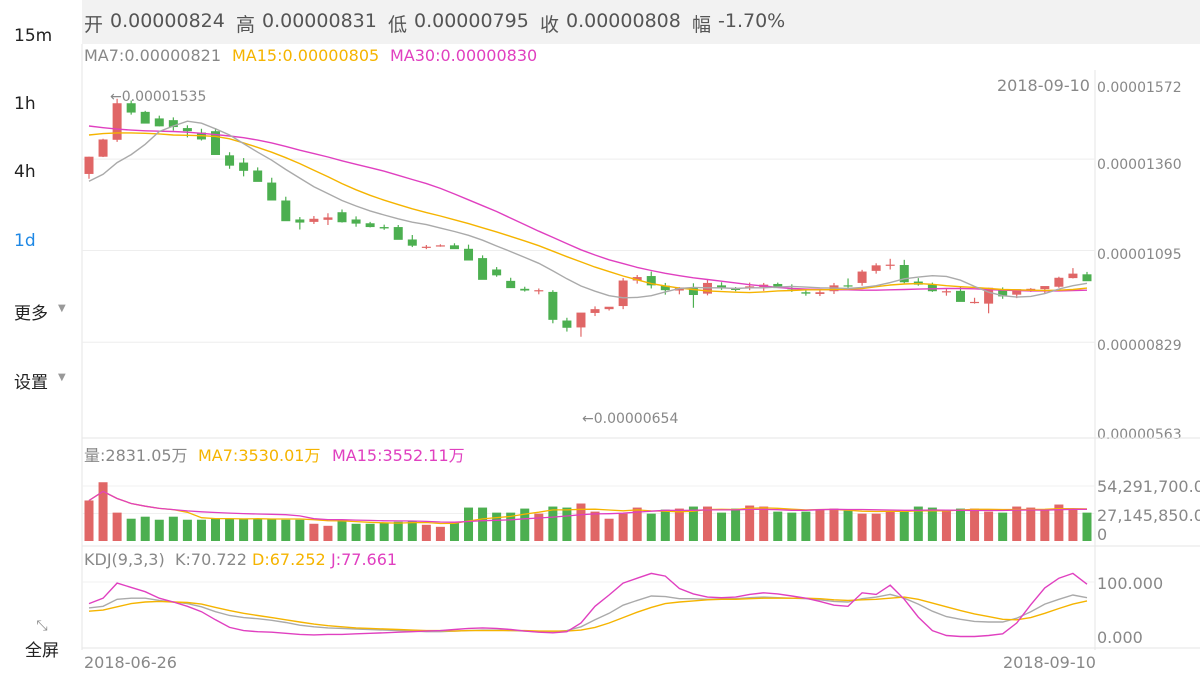 Image resolution: width=1200 pixels, height=675 pixels. What do you see at coordinates (158, 97) in the screenshot?
I see `max-price-annotation: ←0.00001535` at bounding box center [158, 97].